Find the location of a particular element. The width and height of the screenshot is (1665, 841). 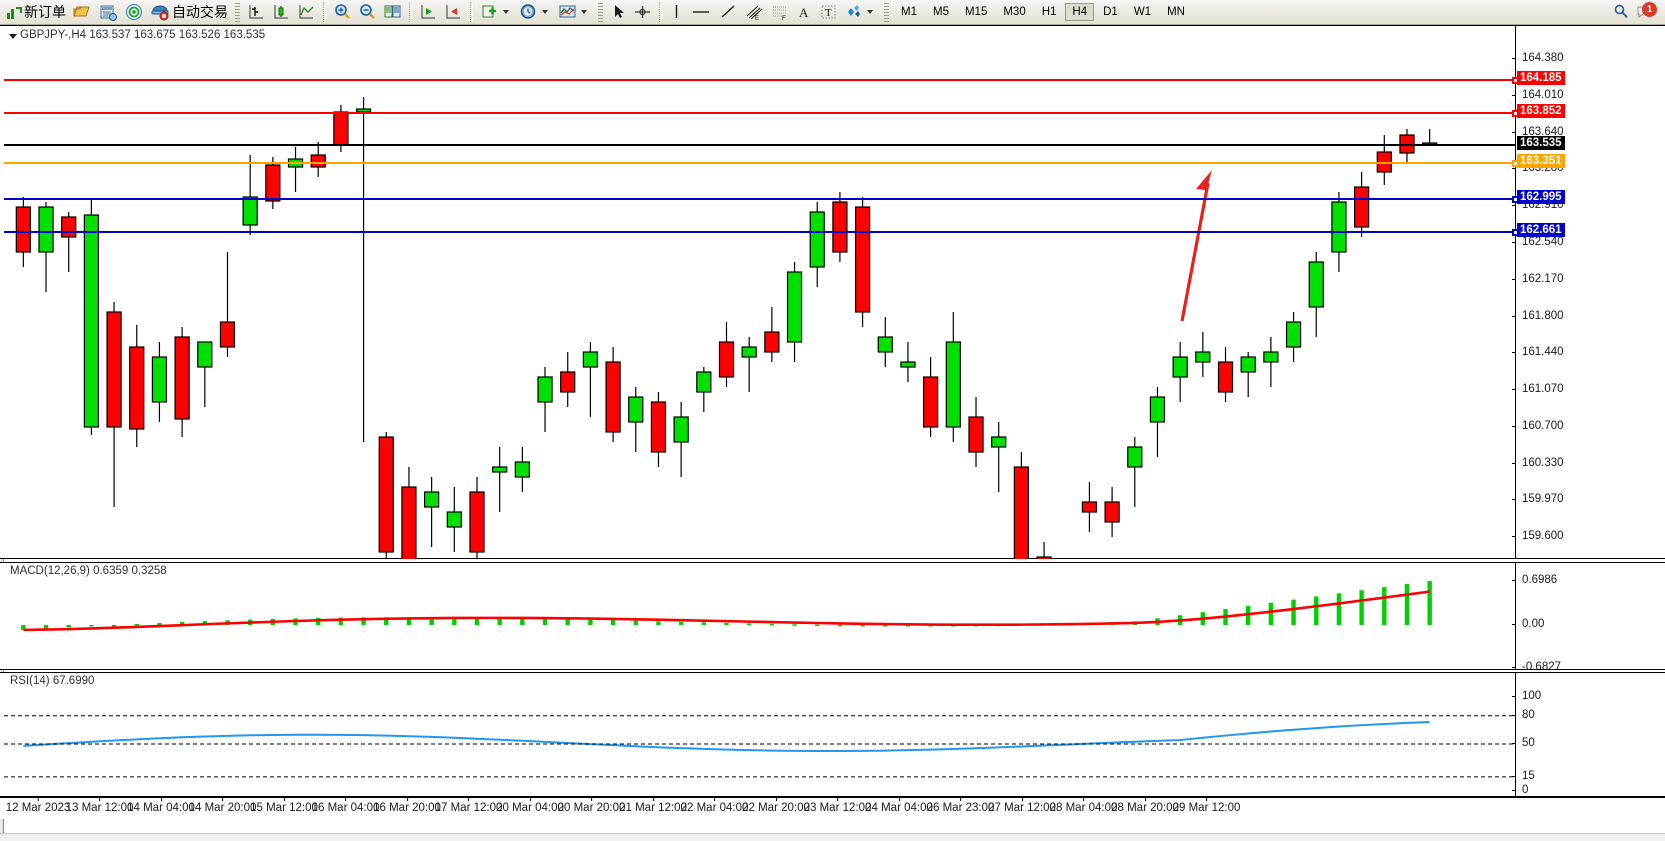

templates-dropdown-arrow is located at coordinates (584, 12).